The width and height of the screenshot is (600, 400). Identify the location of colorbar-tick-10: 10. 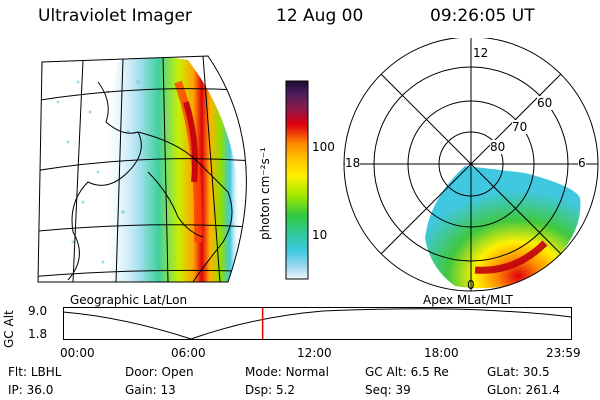
(320, 235).